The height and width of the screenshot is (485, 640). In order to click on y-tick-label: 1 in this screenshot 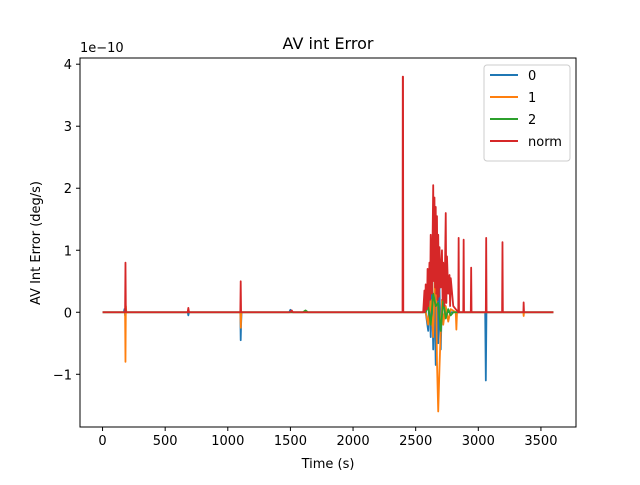, I will do `click(68, 251)`.